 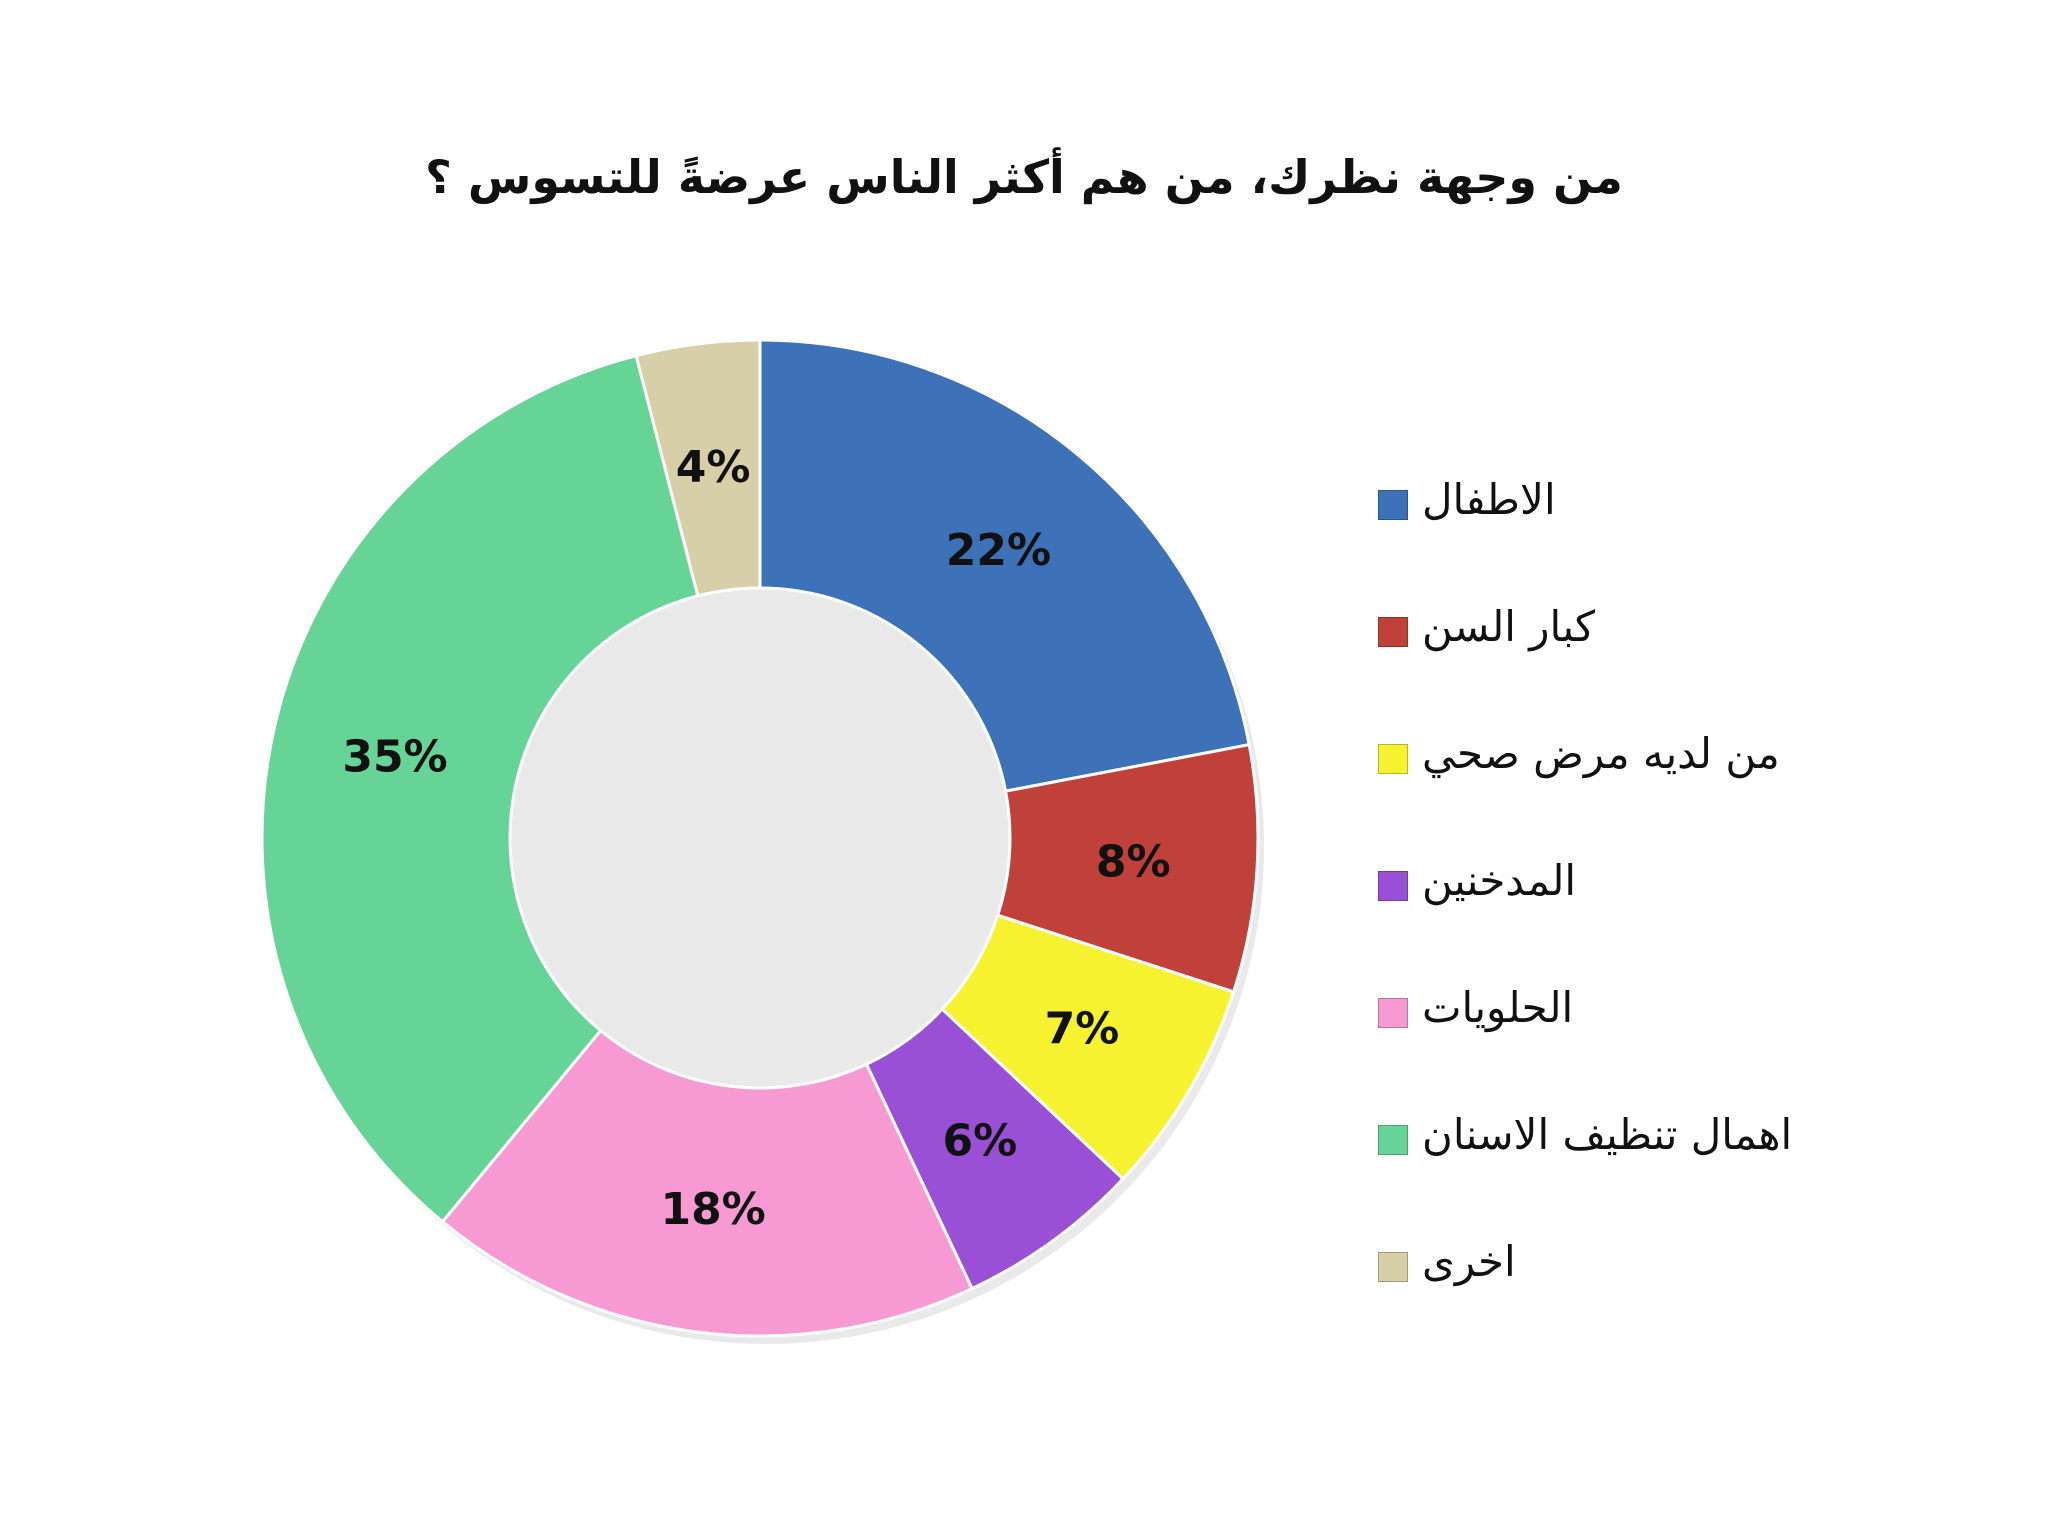 What do you see at coordinates (1607, 1134) in the screenshot?
I see `legend-label: اهمال تنظيف الاسنان` at bounding box center [1607, 1134].